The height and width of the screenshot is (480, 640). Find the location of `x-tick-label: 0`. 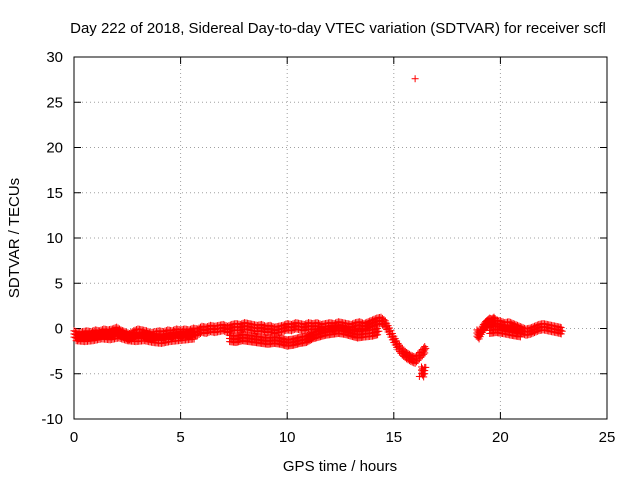

x-tick-label: 0 is located at coordinates (74, 437).